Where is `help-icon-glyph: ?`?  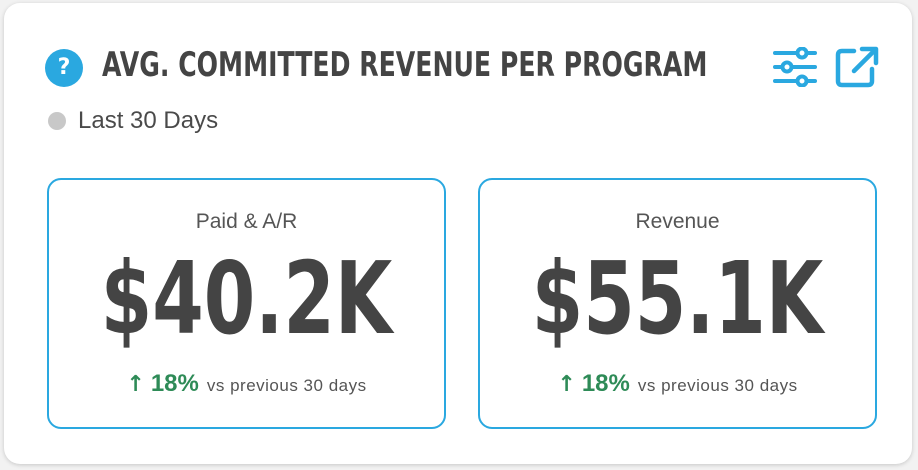 help-icon-glyph: ? is located at coordinates (64, 67).